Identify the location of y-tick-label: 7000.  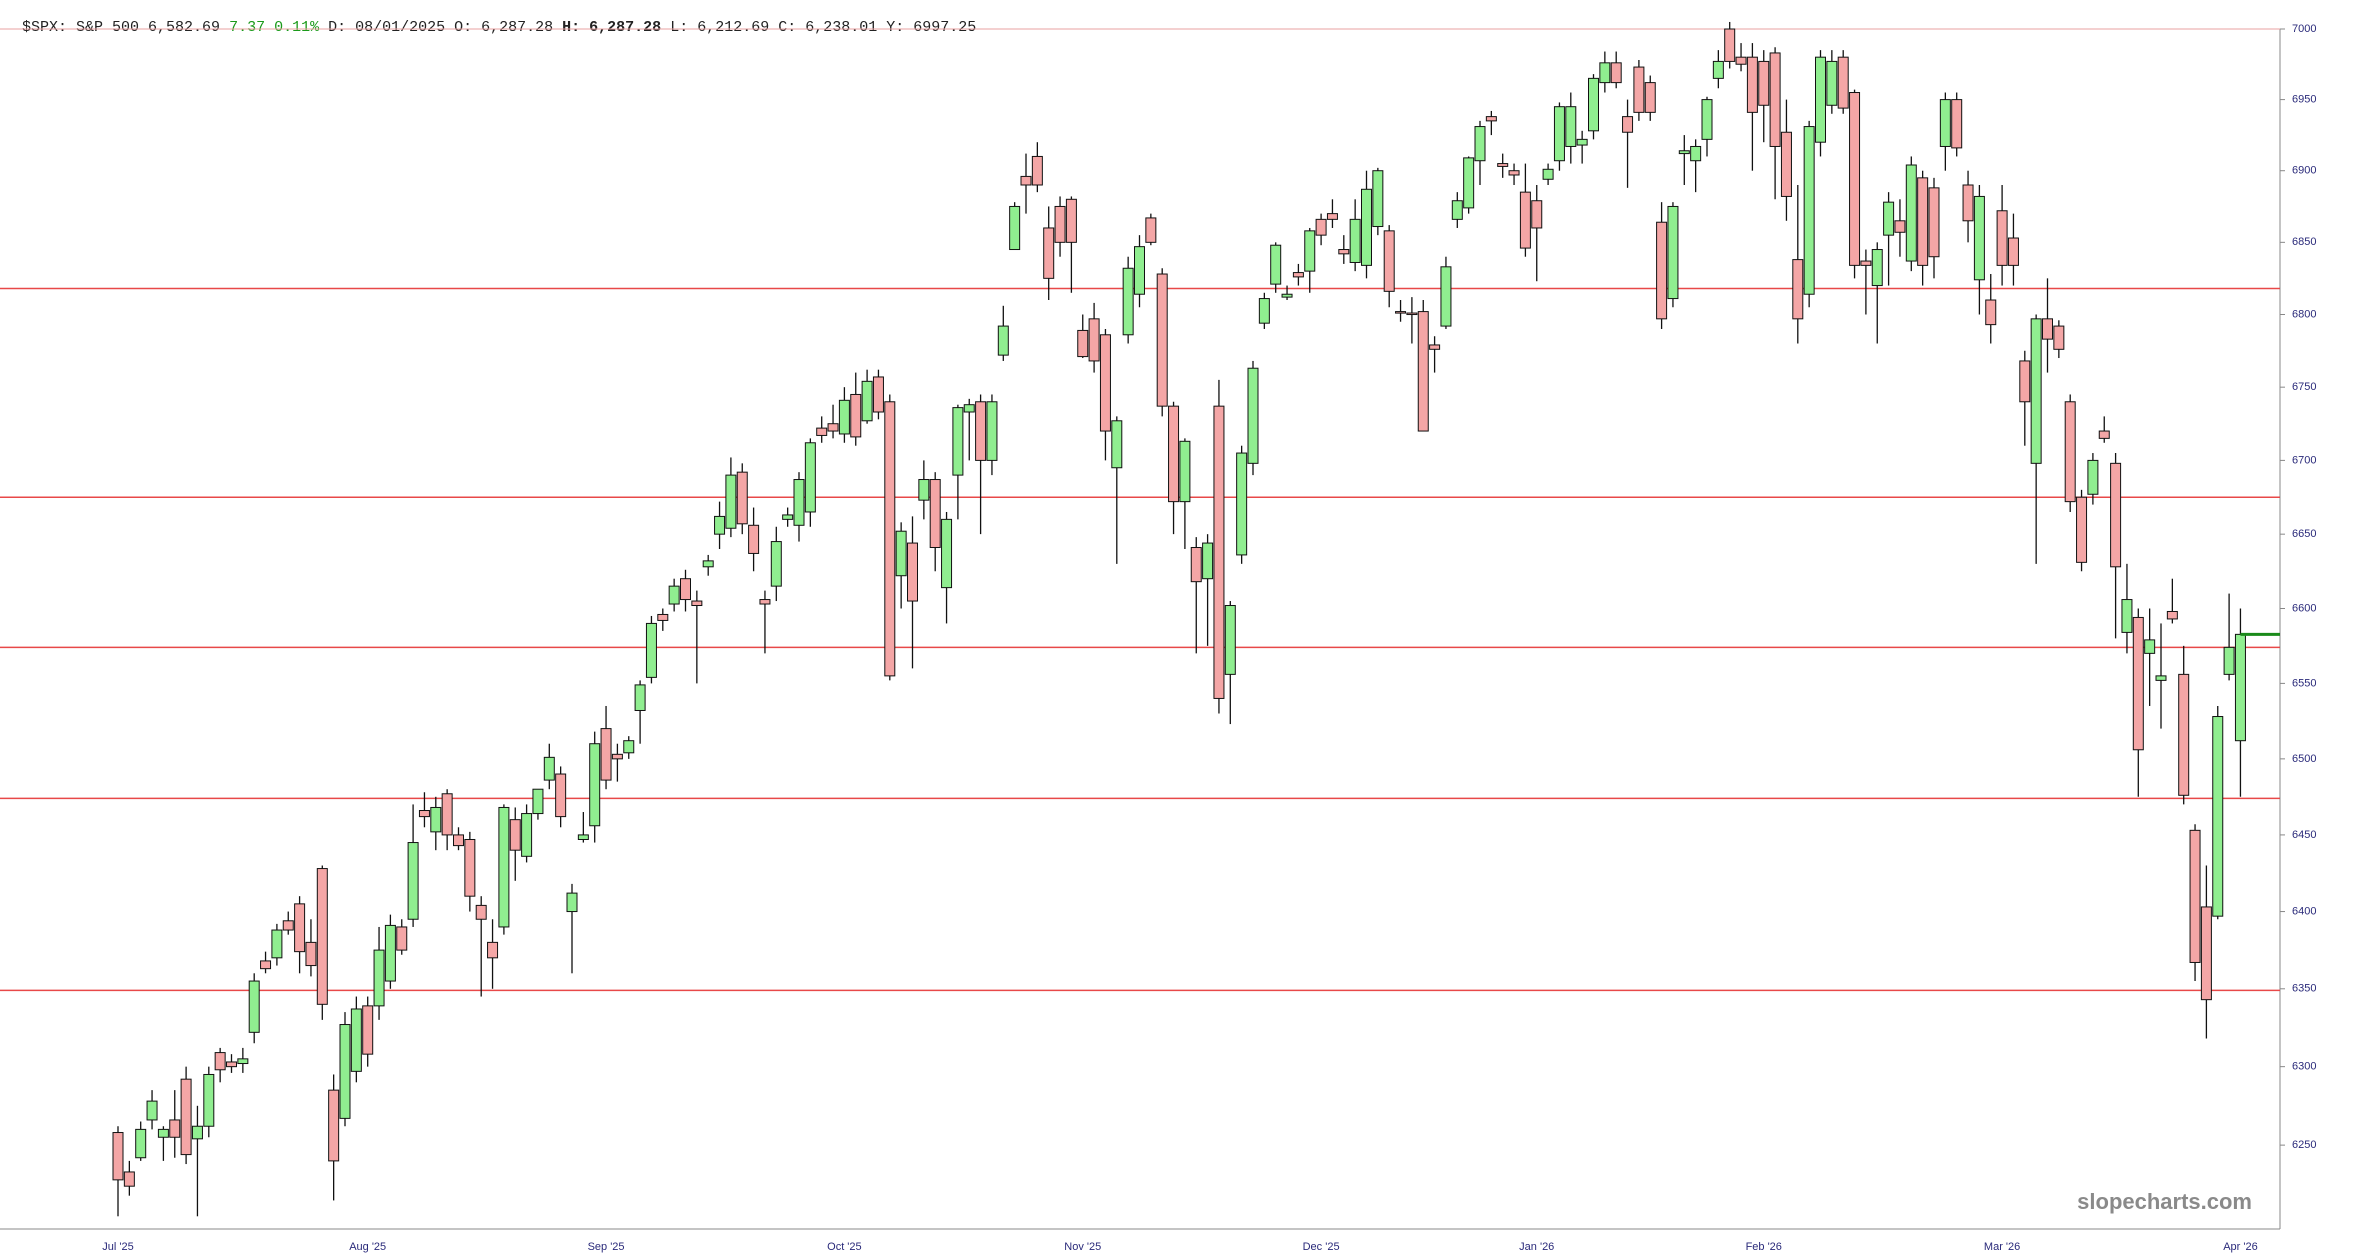
(2304, 29).